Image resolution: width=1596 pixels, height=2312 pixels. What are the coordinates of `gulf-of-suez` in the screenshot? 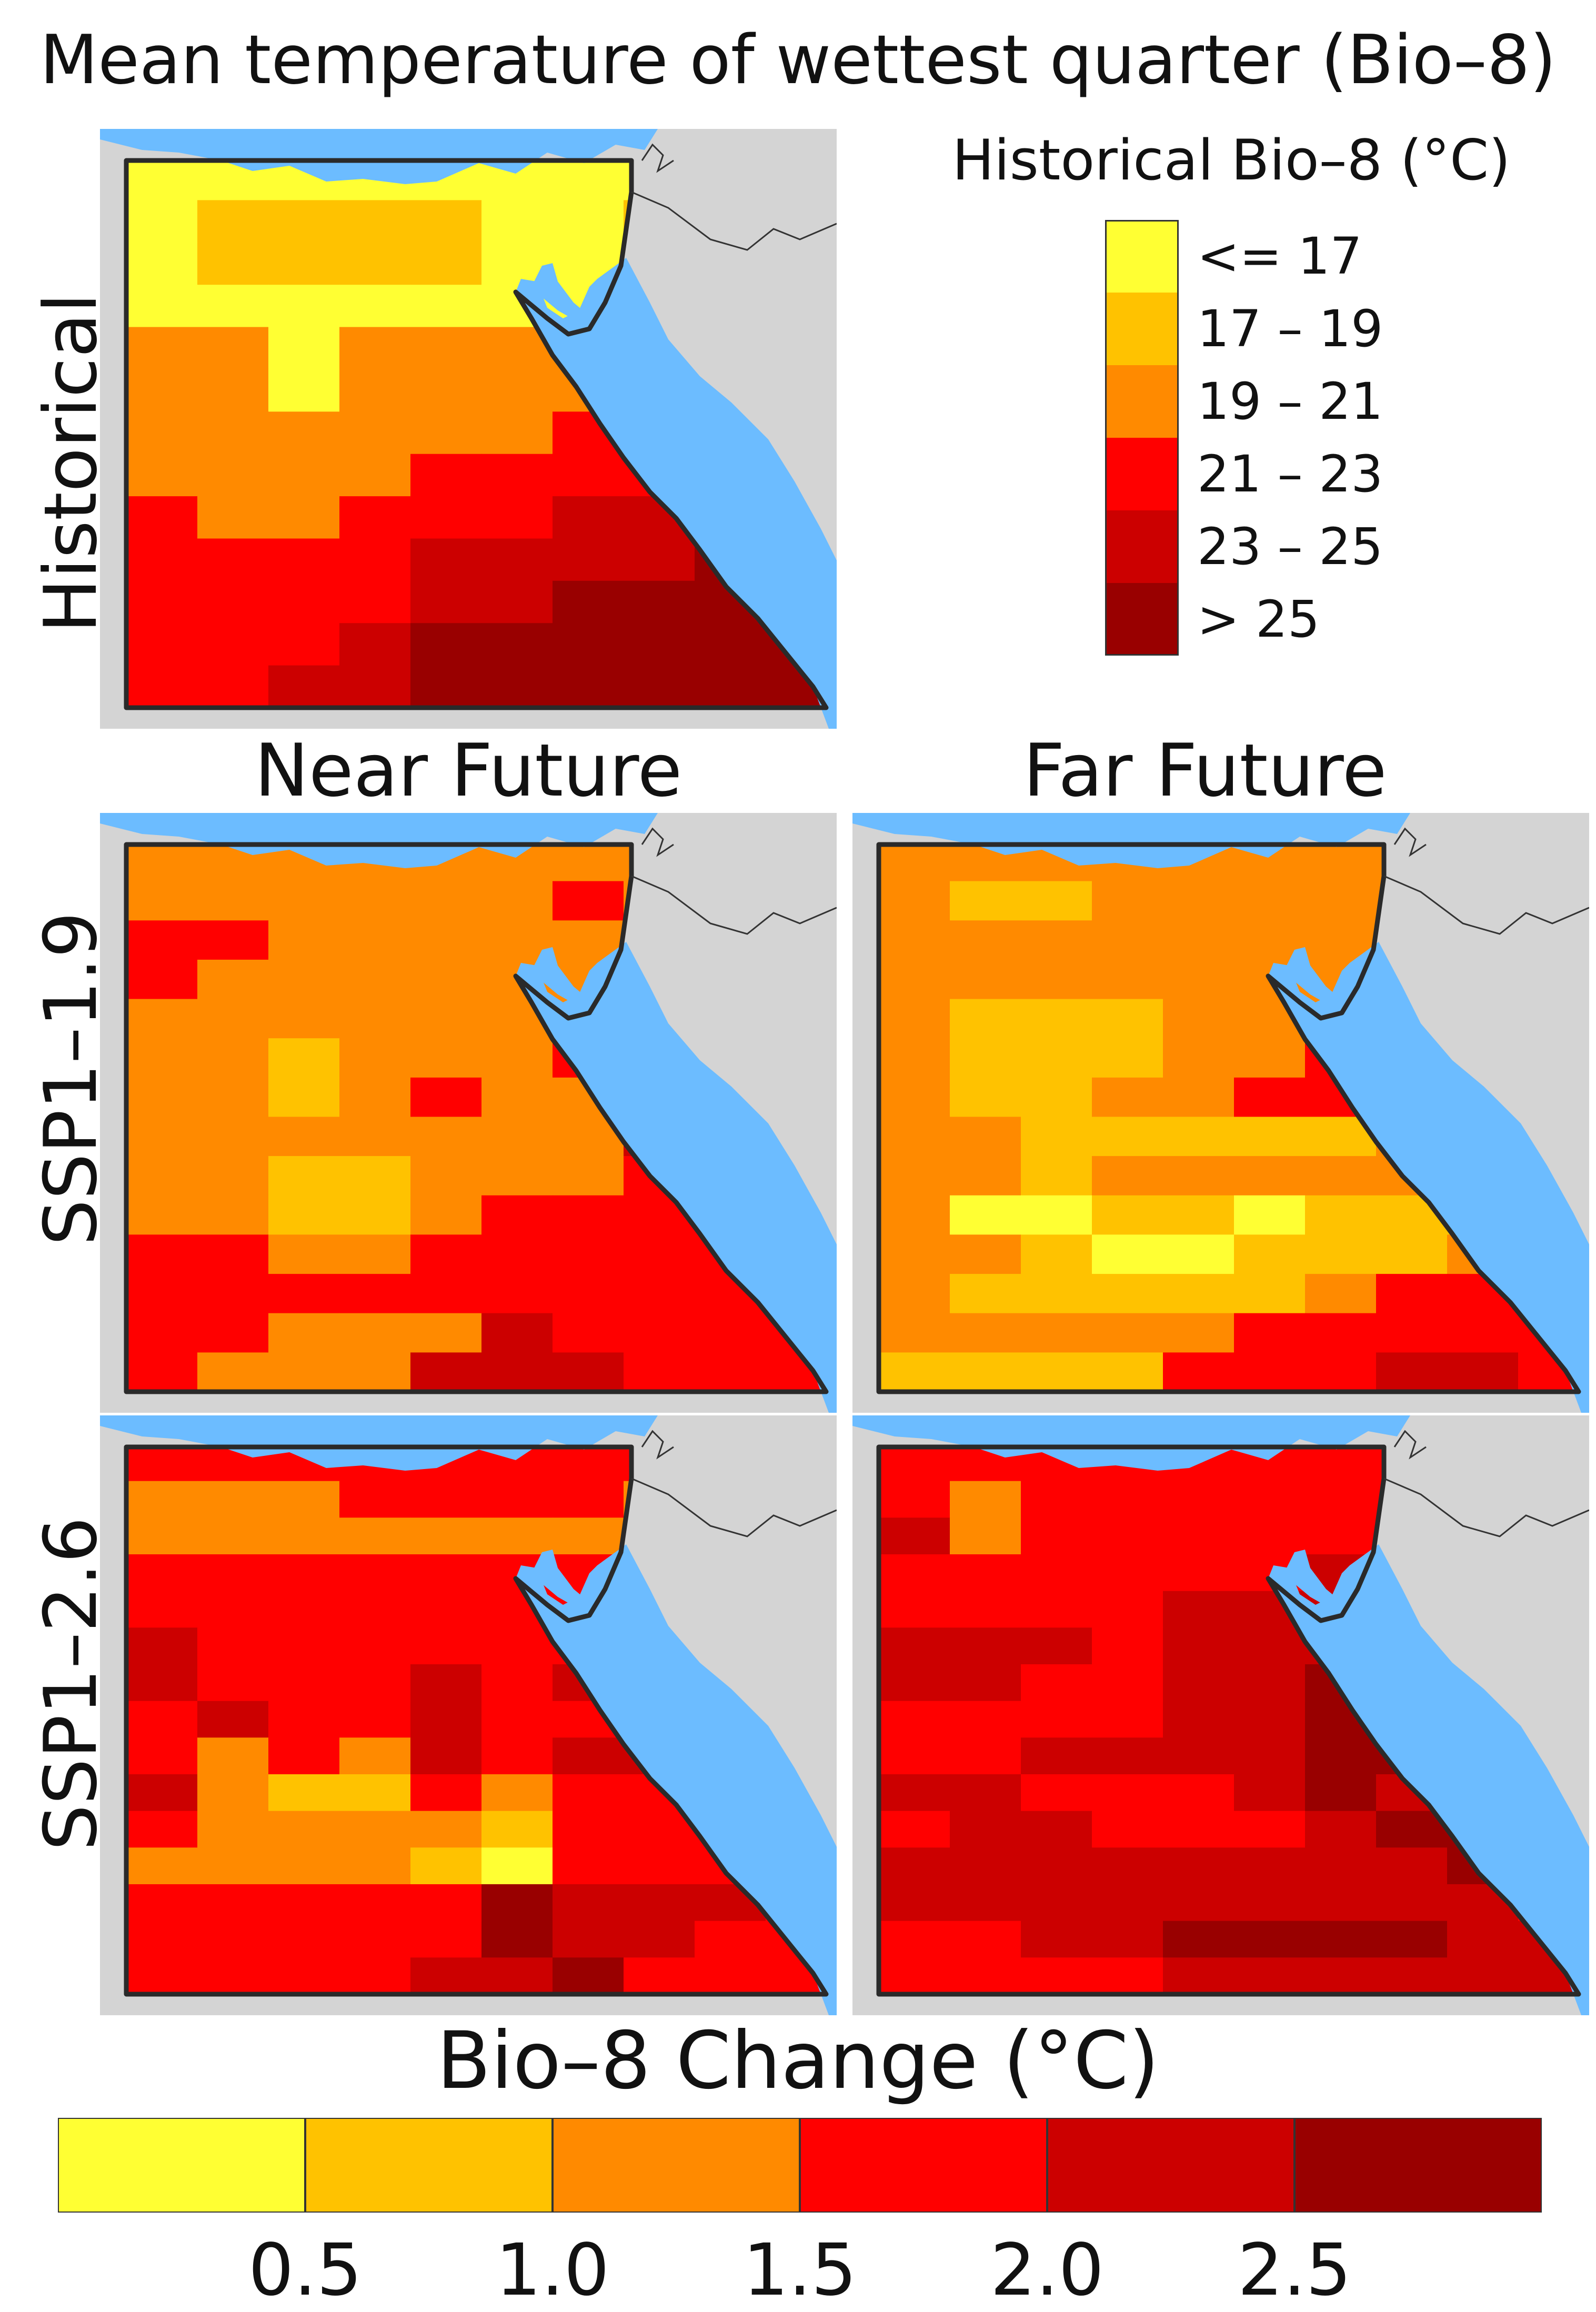 It's located at (560, 1578).